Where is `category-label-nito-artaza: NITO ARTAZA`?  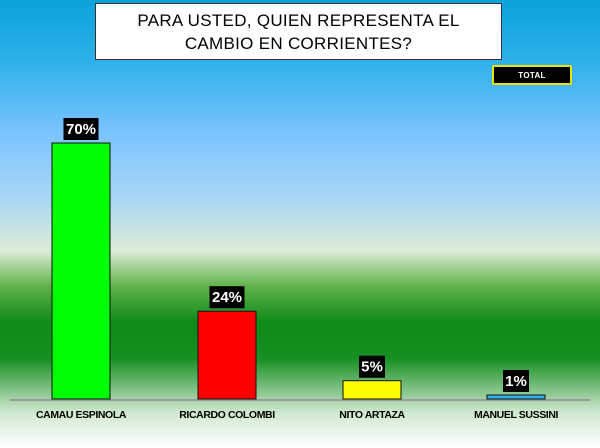
category-label-nito-artaza: NITO ARTAZA is located at coordinates (372, 415).